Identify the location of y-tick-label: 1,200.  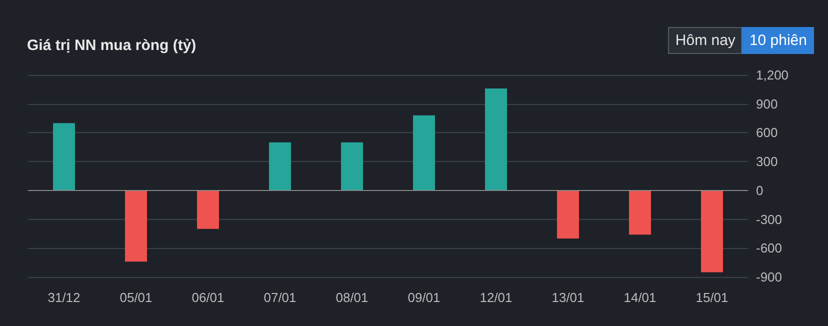
(772, 75).